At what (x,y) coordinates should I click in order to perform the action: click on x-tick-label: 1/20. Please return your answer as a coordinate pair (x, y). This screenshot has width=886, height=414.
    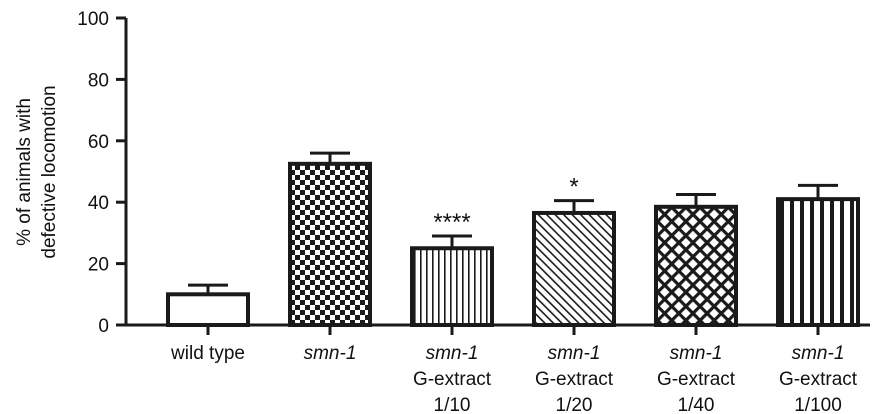
    Looking at the image, I should click on (574, 404).